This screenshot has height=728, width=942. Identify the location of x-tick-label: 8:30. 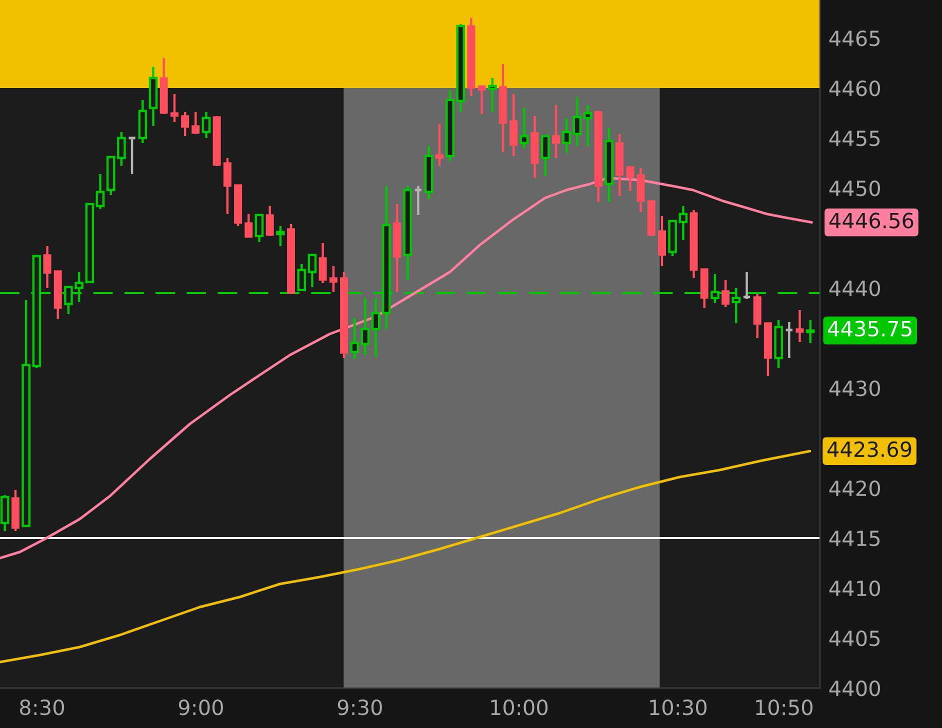
(42, 707).